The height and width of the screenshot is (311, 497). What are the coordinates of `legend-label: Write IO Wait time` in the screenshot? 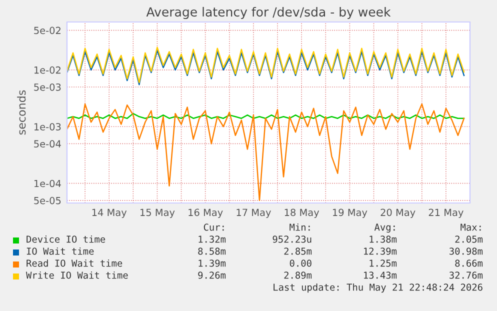 It's located at (77, 275).